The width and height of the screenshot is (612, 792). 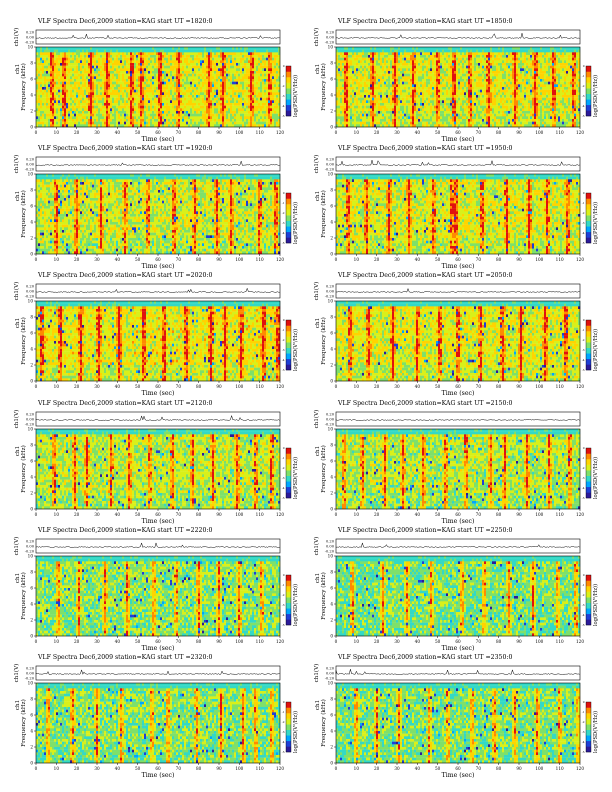 What do you see at coordinates (31, 699) in the screenshot?
I see `y-tick-label: 8` at bounding box center [31, 699].